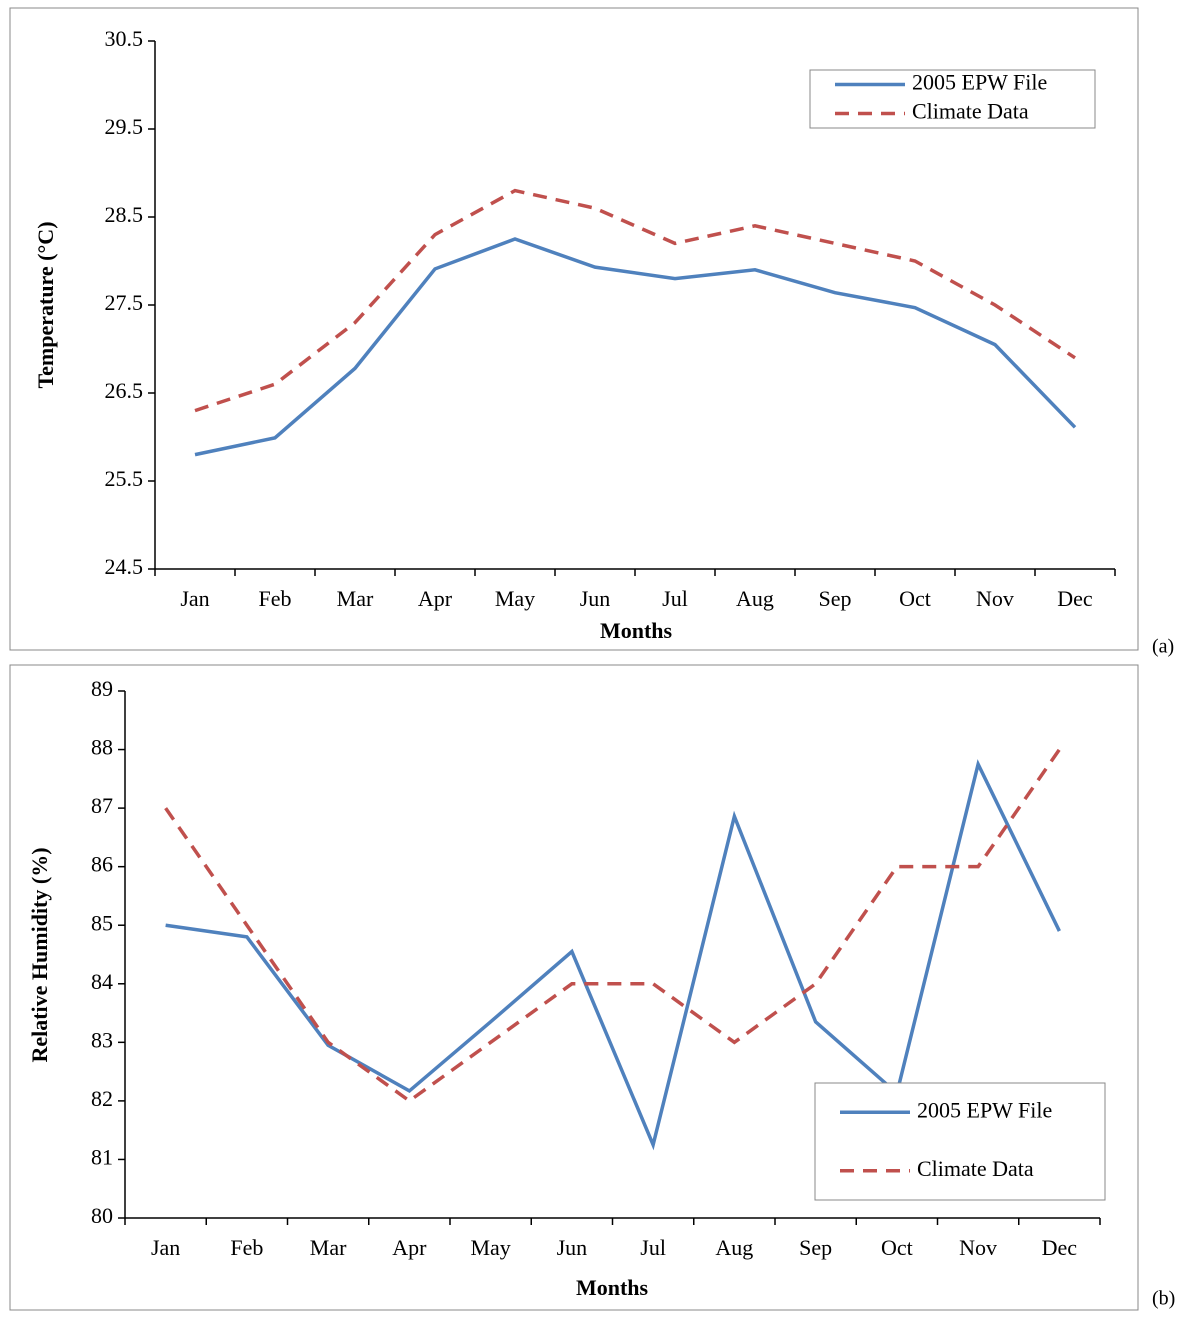  I want to click on y-tick-label: 83, so click(102, 1039).